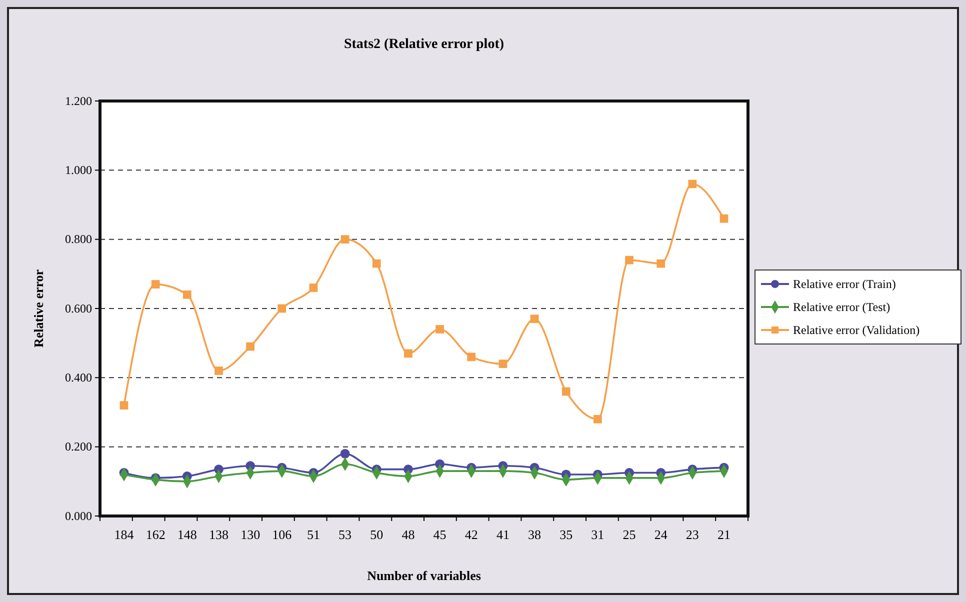 Image resolution: width=966 pixels, height=602 pixels. Describe the element at coordinates (78, 447) in the screenshot. I see `y-tick-label: 0.200` at that location.